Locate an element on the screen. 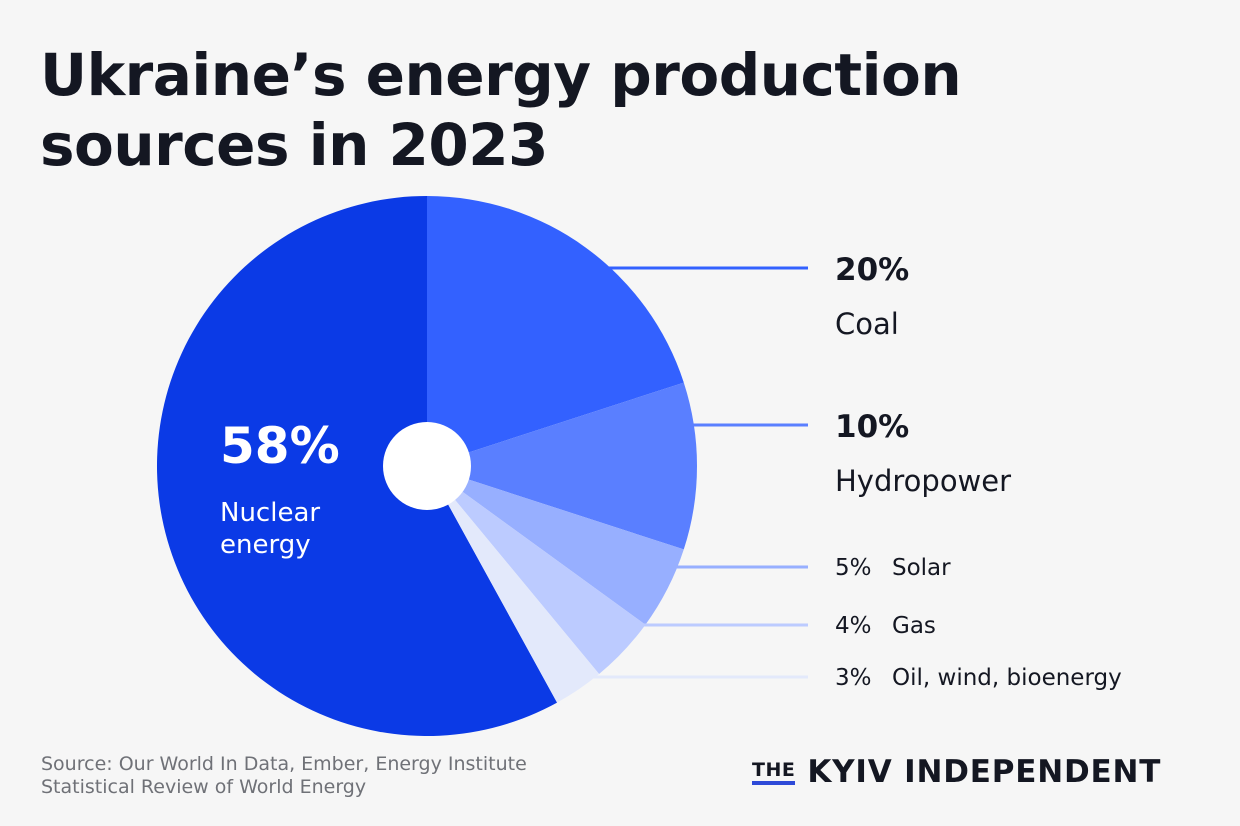 The width and height of the screenshot is (1240, 826). leader-lines is located at coordinates (692, 472).